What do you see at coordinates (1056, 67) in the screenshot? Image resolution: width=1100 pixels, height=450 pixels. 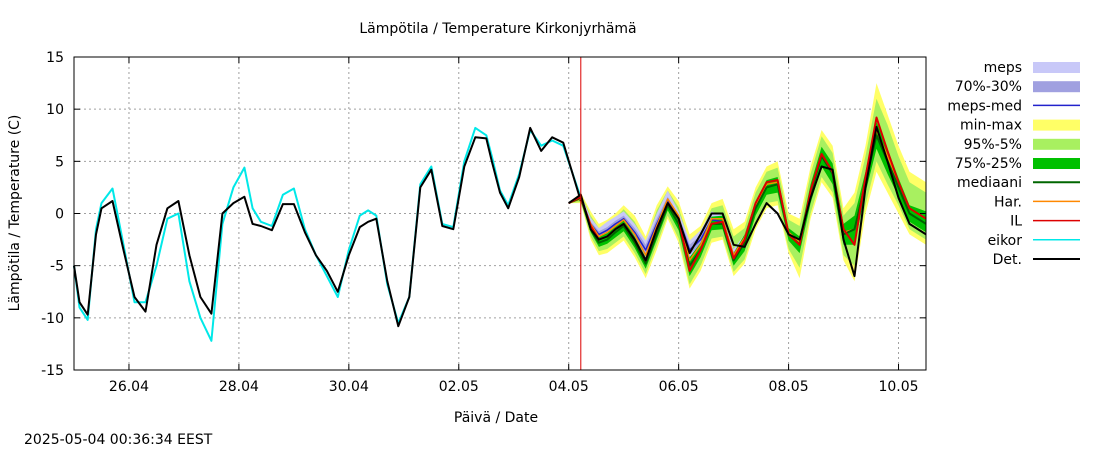 I see `legend-swatch-meps` at bounding box center [1056, 67].